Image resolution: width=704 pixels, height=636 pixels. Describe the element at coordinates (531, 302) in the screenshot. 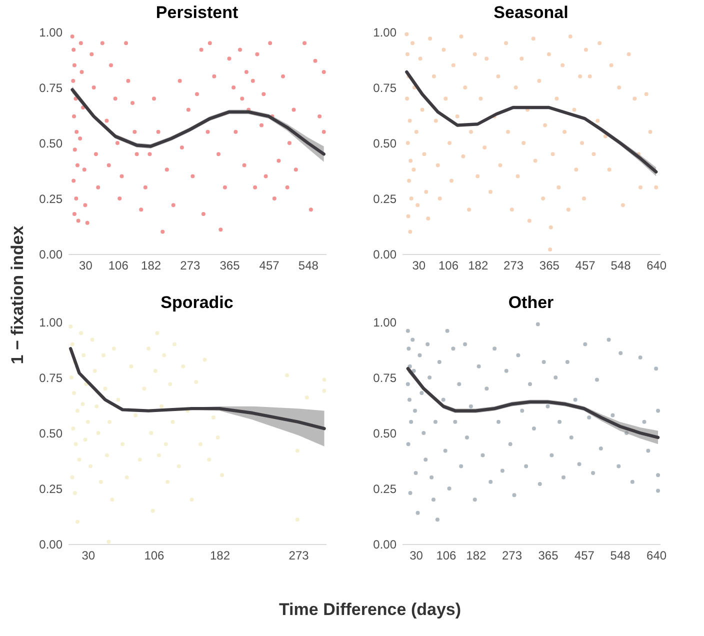

I see `chart-title: Other` at that location.